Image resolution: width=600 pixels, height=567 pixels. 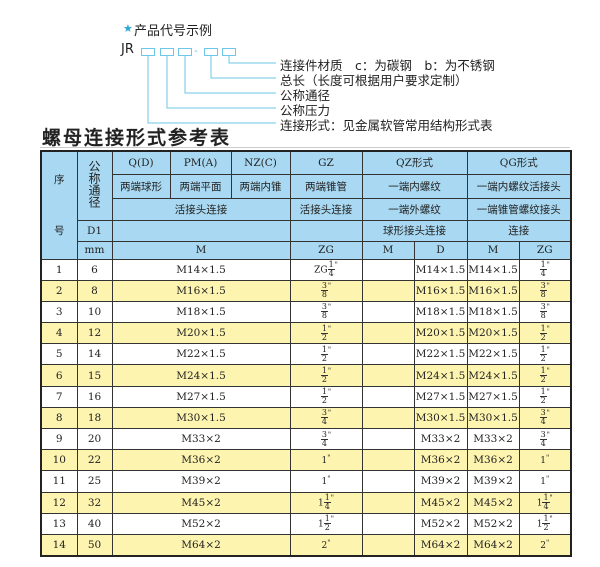 What do you see at coordinates (493, 354) in the screenshot?
I see `cell-qg-m: M22×1.5` at bounding box center [493, 354].